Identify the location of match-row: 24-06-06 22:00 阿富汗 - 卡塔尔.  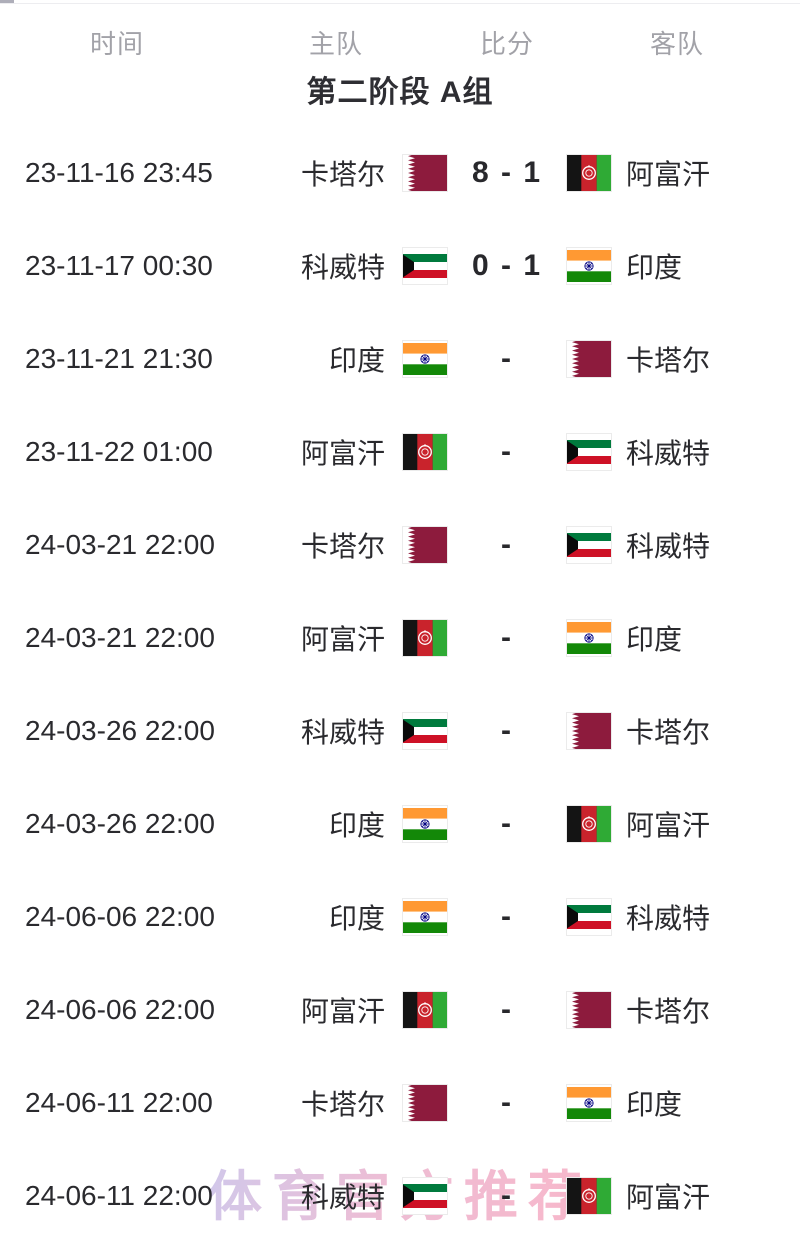
(400, 1009).